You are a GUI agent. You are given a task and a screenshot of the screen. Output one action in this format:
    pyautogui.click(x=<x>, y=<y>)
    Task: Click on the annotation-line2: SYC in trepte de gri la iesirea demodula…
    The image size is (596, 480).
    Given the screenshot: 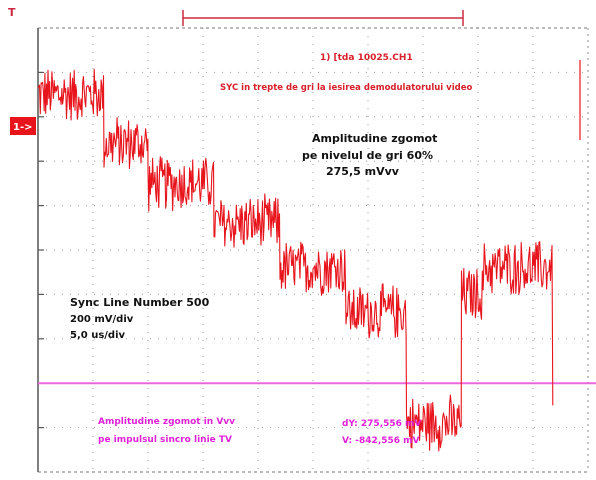 What is the action you would take?
    pyautogui.click(x=346, y=88)
    